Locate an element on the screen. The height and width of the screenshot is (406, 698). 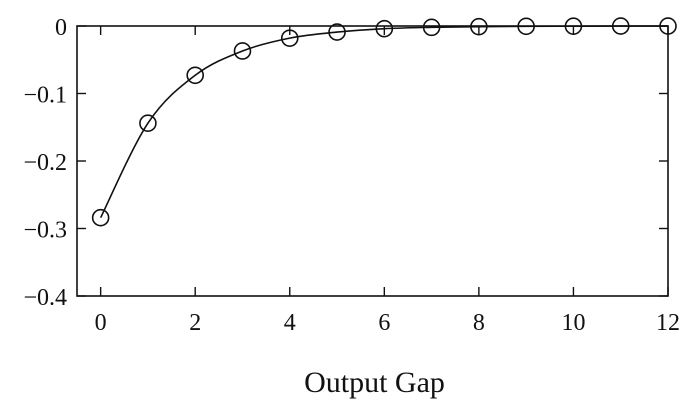
y-tick-label: −0.3 is located at coordinates (45, 231).